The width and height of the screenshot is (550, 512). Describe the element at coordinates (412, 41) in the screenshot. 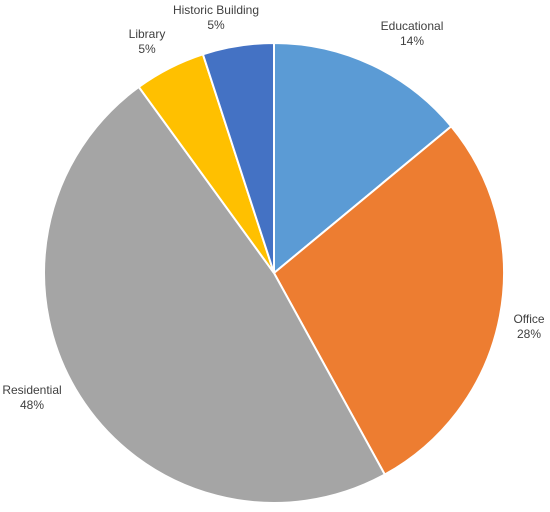

I see `slice-value-educational: 14%` at that location.